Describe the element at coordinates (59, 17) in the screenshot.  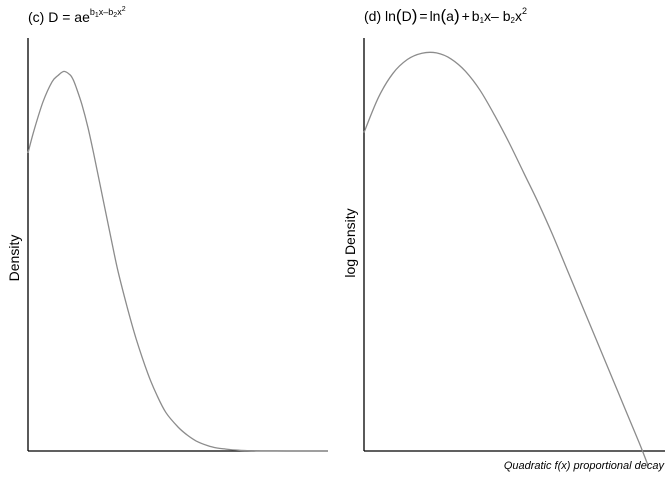
I see `panel-c-title-prefix: (c) D = ae` at that location.